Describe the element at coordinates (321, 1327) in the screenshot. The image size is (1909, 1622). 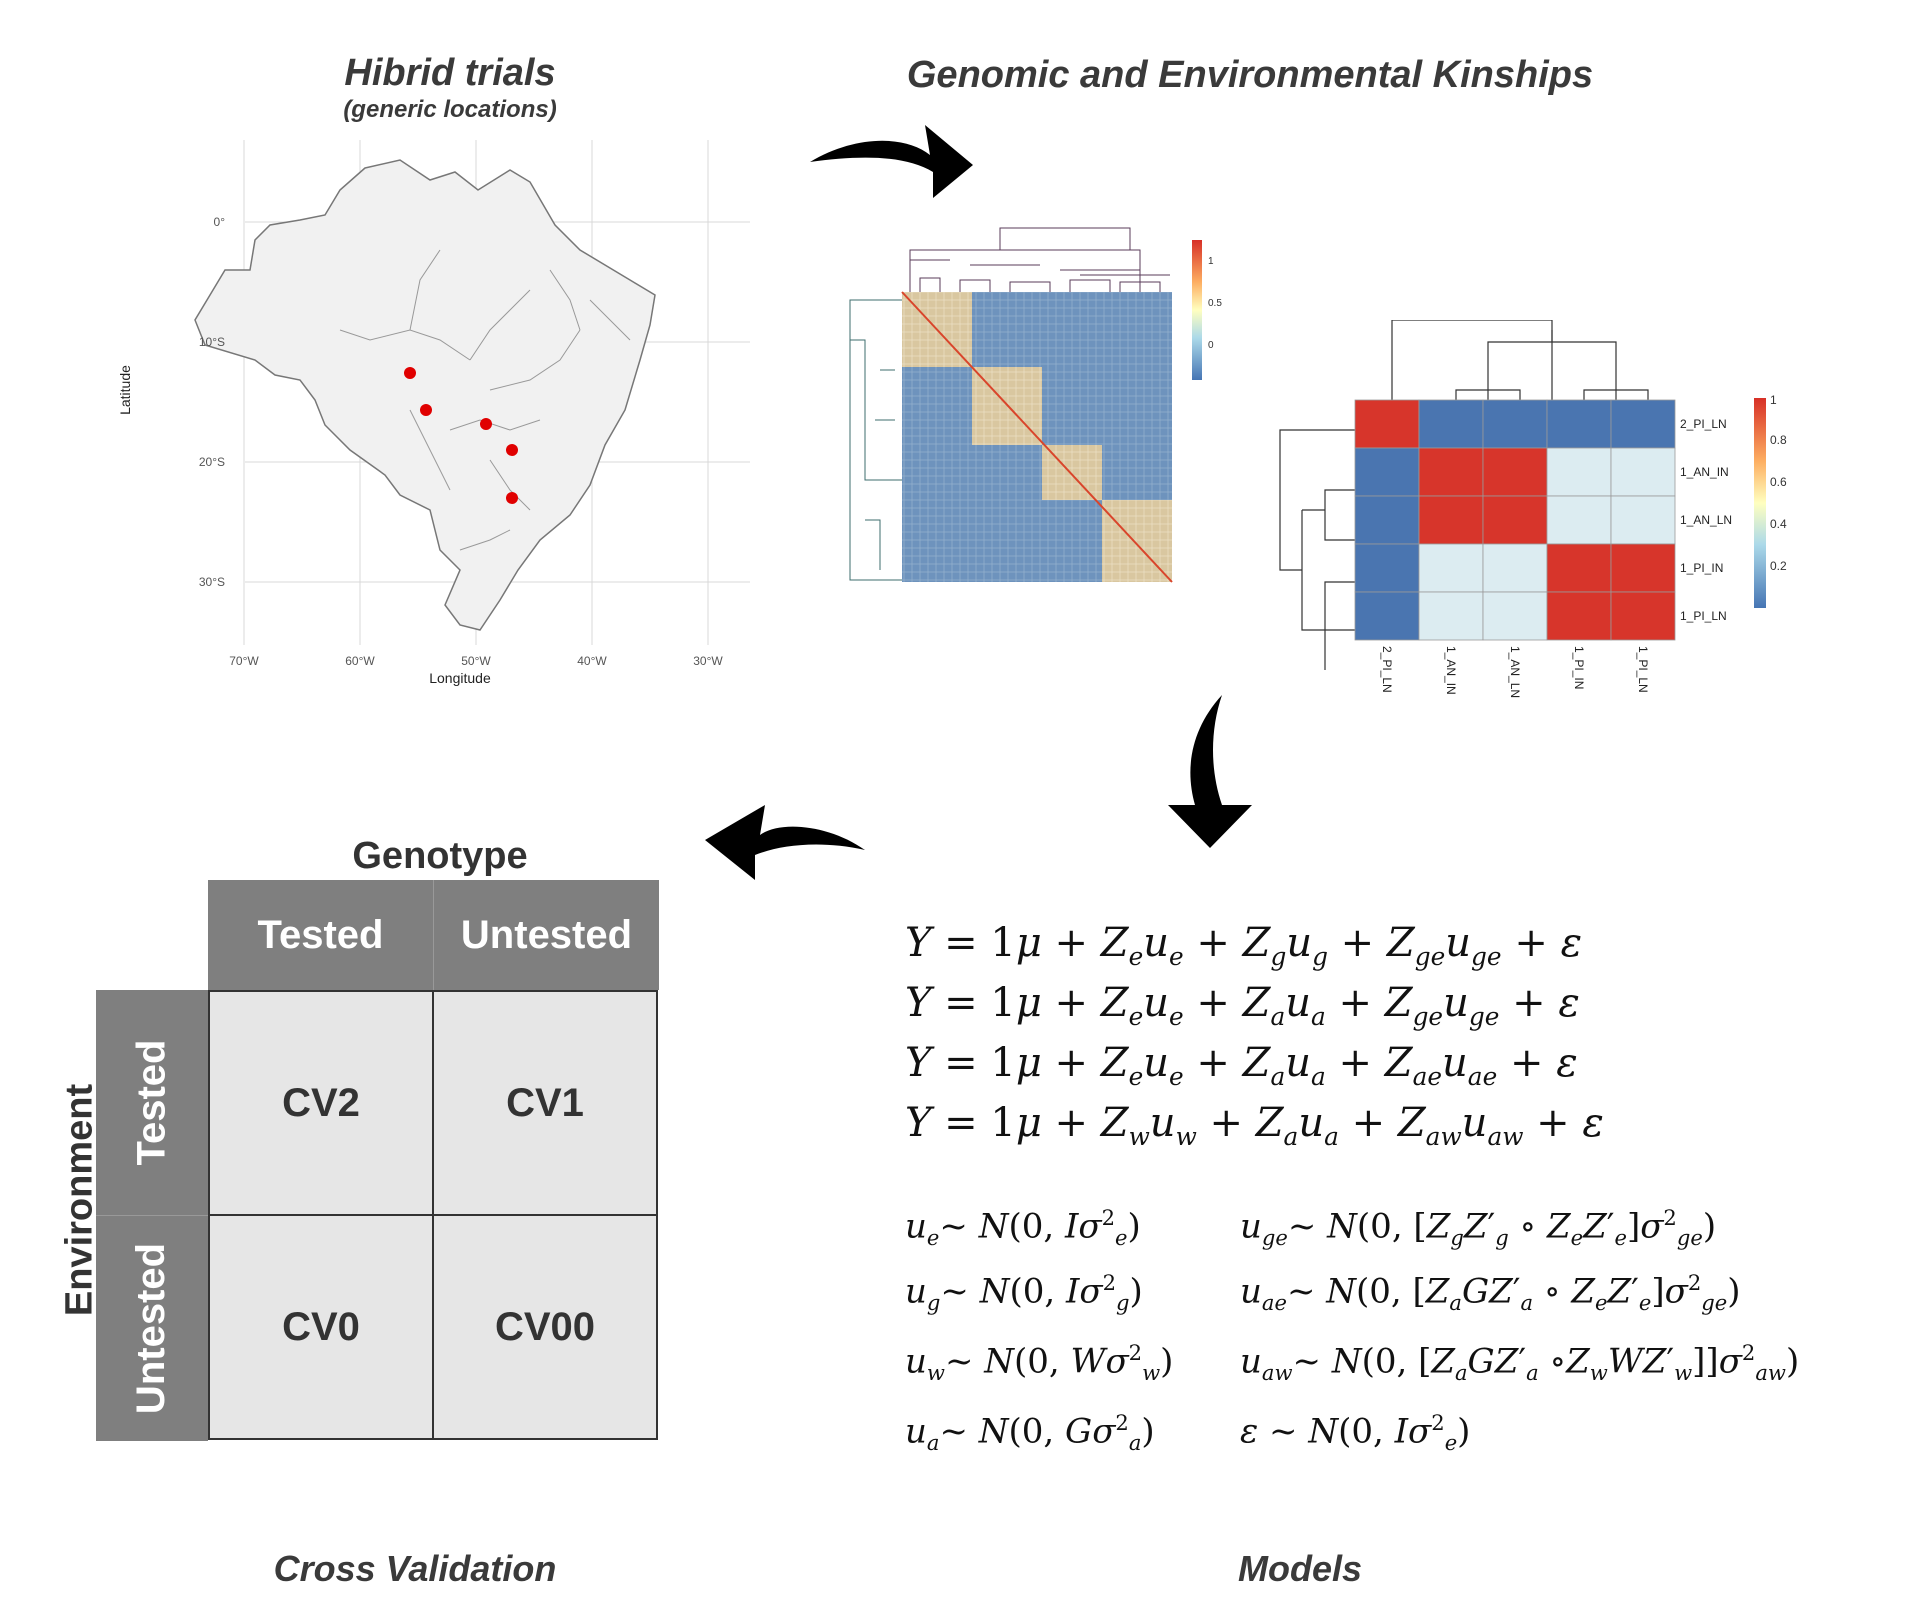
I see `cell-cv0: CV0` at that location.